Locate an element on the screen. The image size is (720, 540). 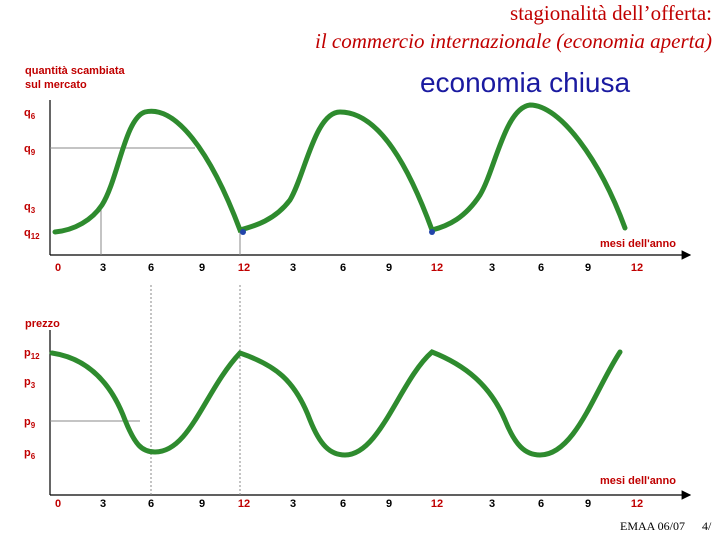
y-level-label: p3 is located at coordinates (30, 383).